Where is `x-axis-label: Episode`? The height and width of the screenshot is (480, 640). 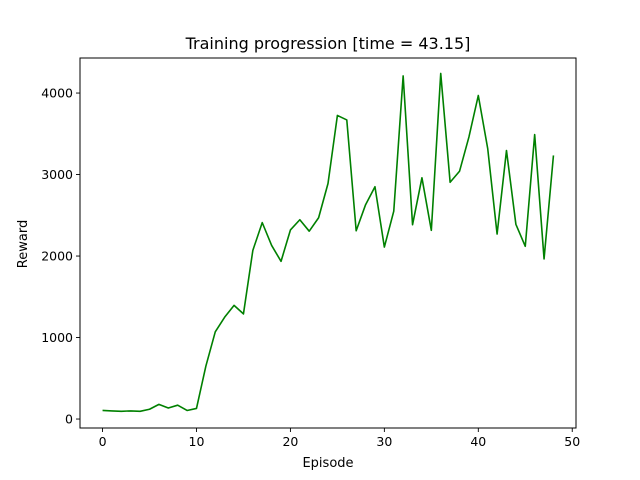
x-axis-label: Episode is located at coordinates (327, 463).